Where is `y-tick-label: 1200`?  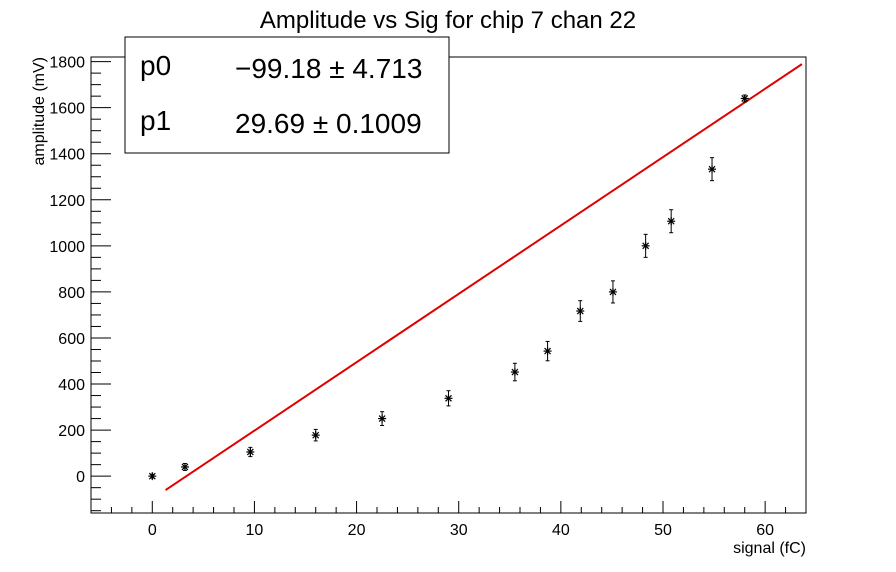
y-tick-label: 1200 is located at coordinates (67, 201).